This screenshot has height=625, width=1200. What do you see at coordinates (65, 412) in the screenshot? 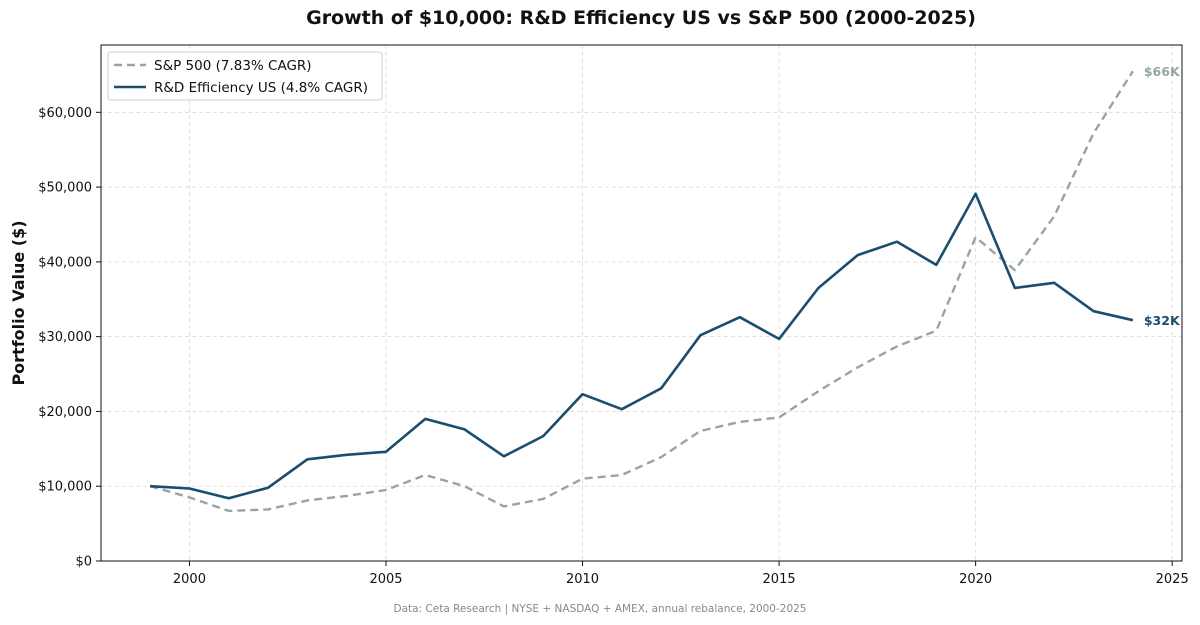
I see `y-tick-label: $20,000` at bounding box center [65, 412].